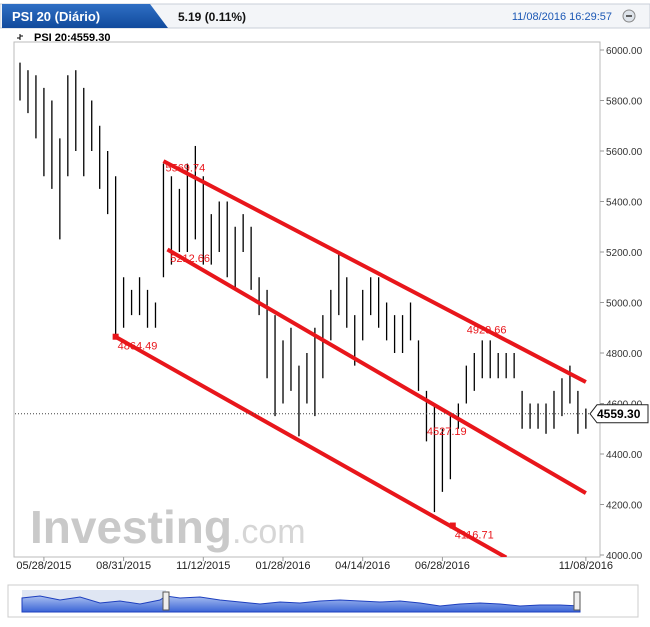  What do you see at coordinates (56, 16) in the screenshot?
I see `tab-title: PSI 20 (Diário)` at bounding box center [56, 16].